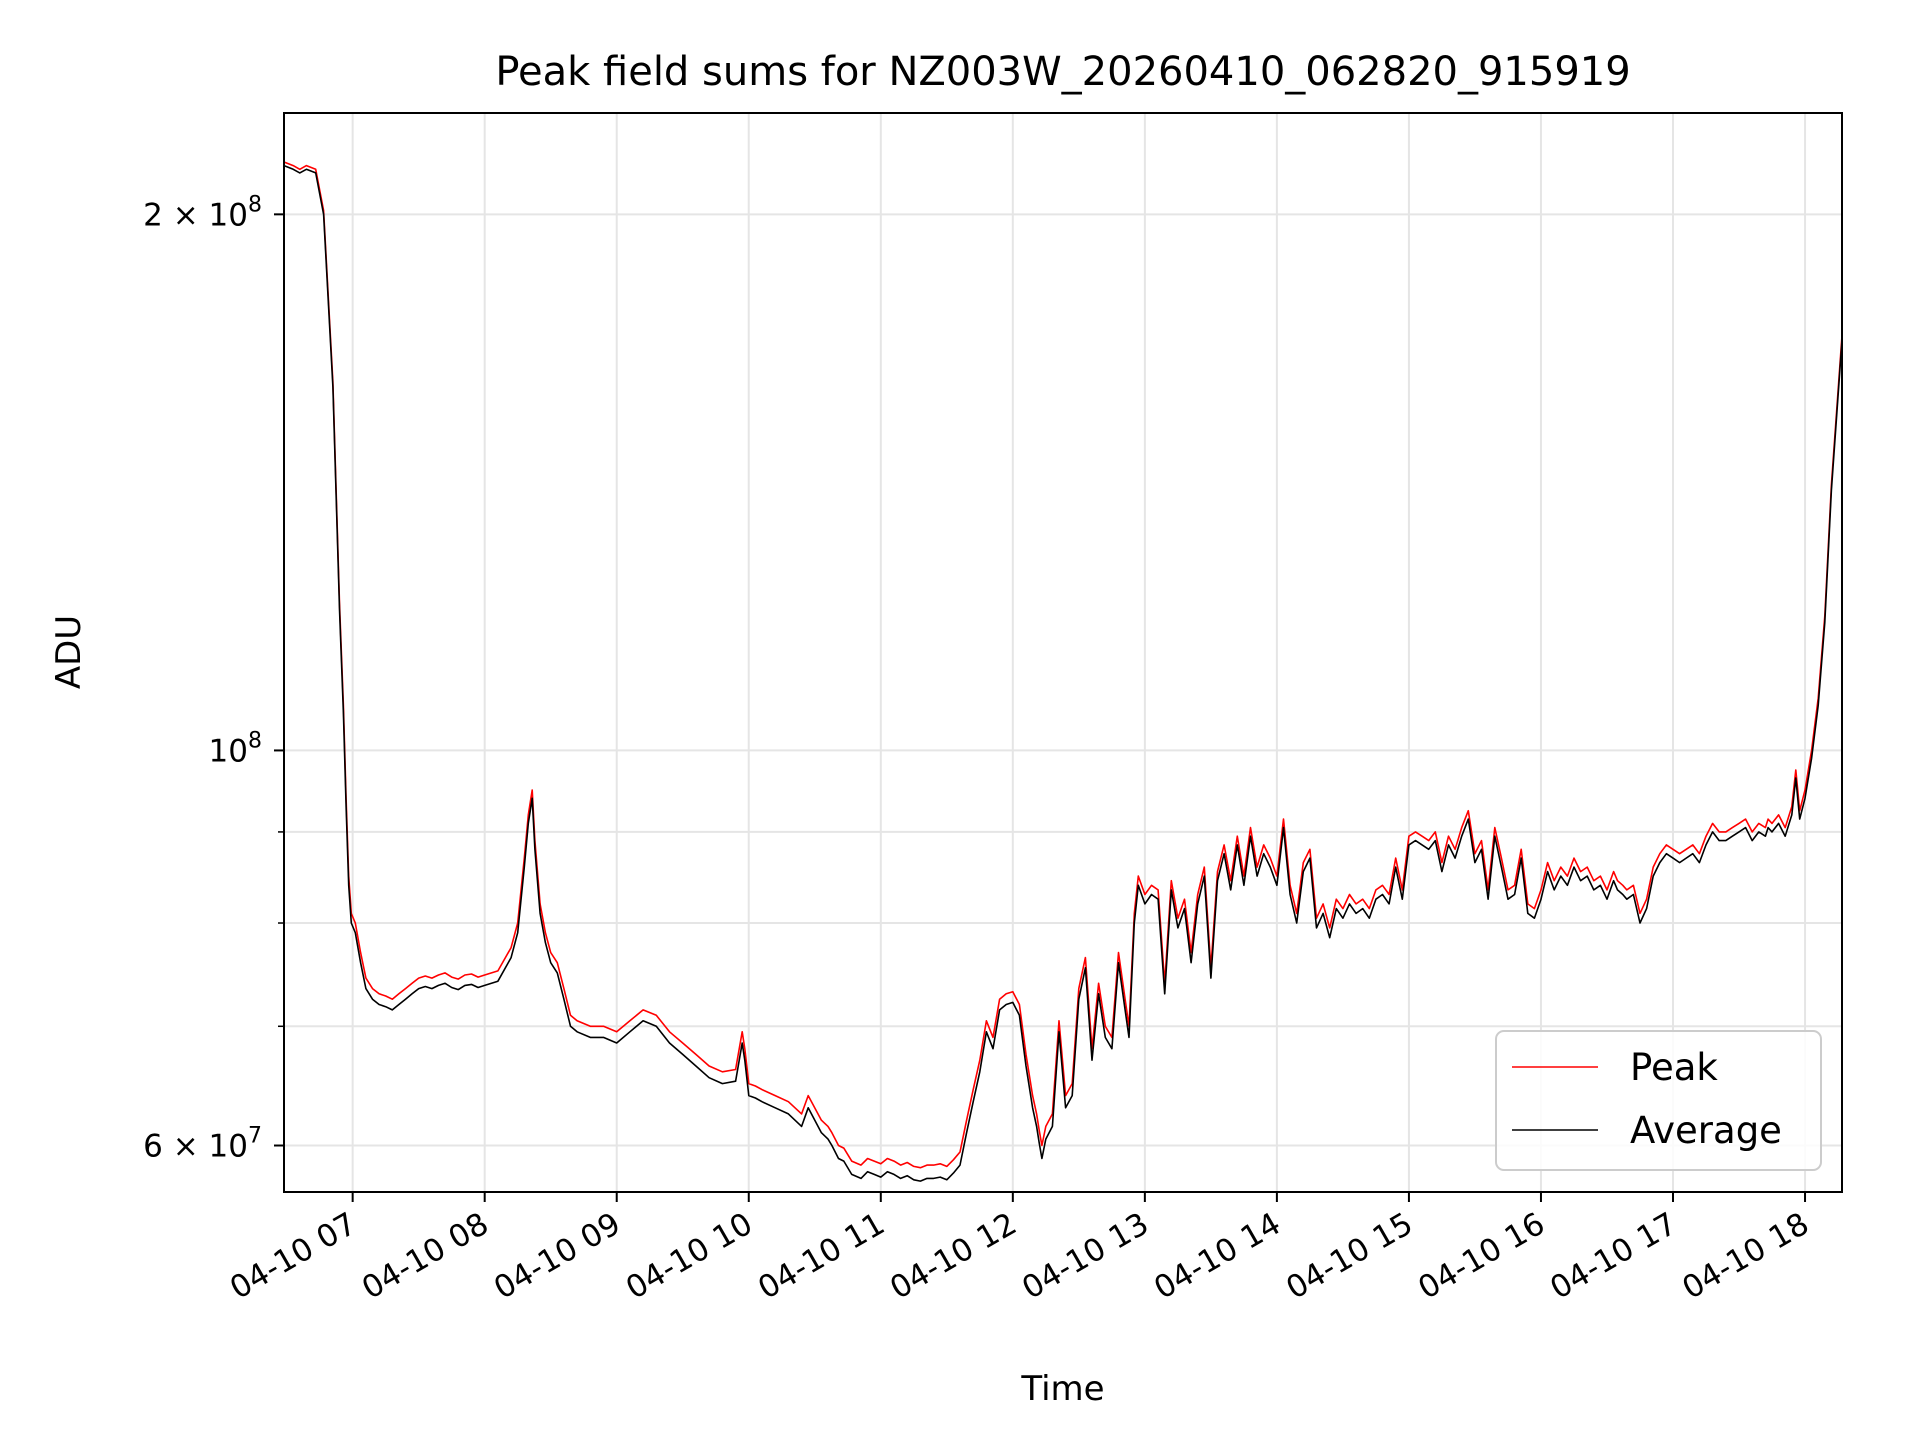 The height and width of the screenshot is (1440, 1920). What do you see at coordinates (202, 212) in the screenshot?
I see `y-tick-label: 2 × 108` at bounding box center [202, 212].